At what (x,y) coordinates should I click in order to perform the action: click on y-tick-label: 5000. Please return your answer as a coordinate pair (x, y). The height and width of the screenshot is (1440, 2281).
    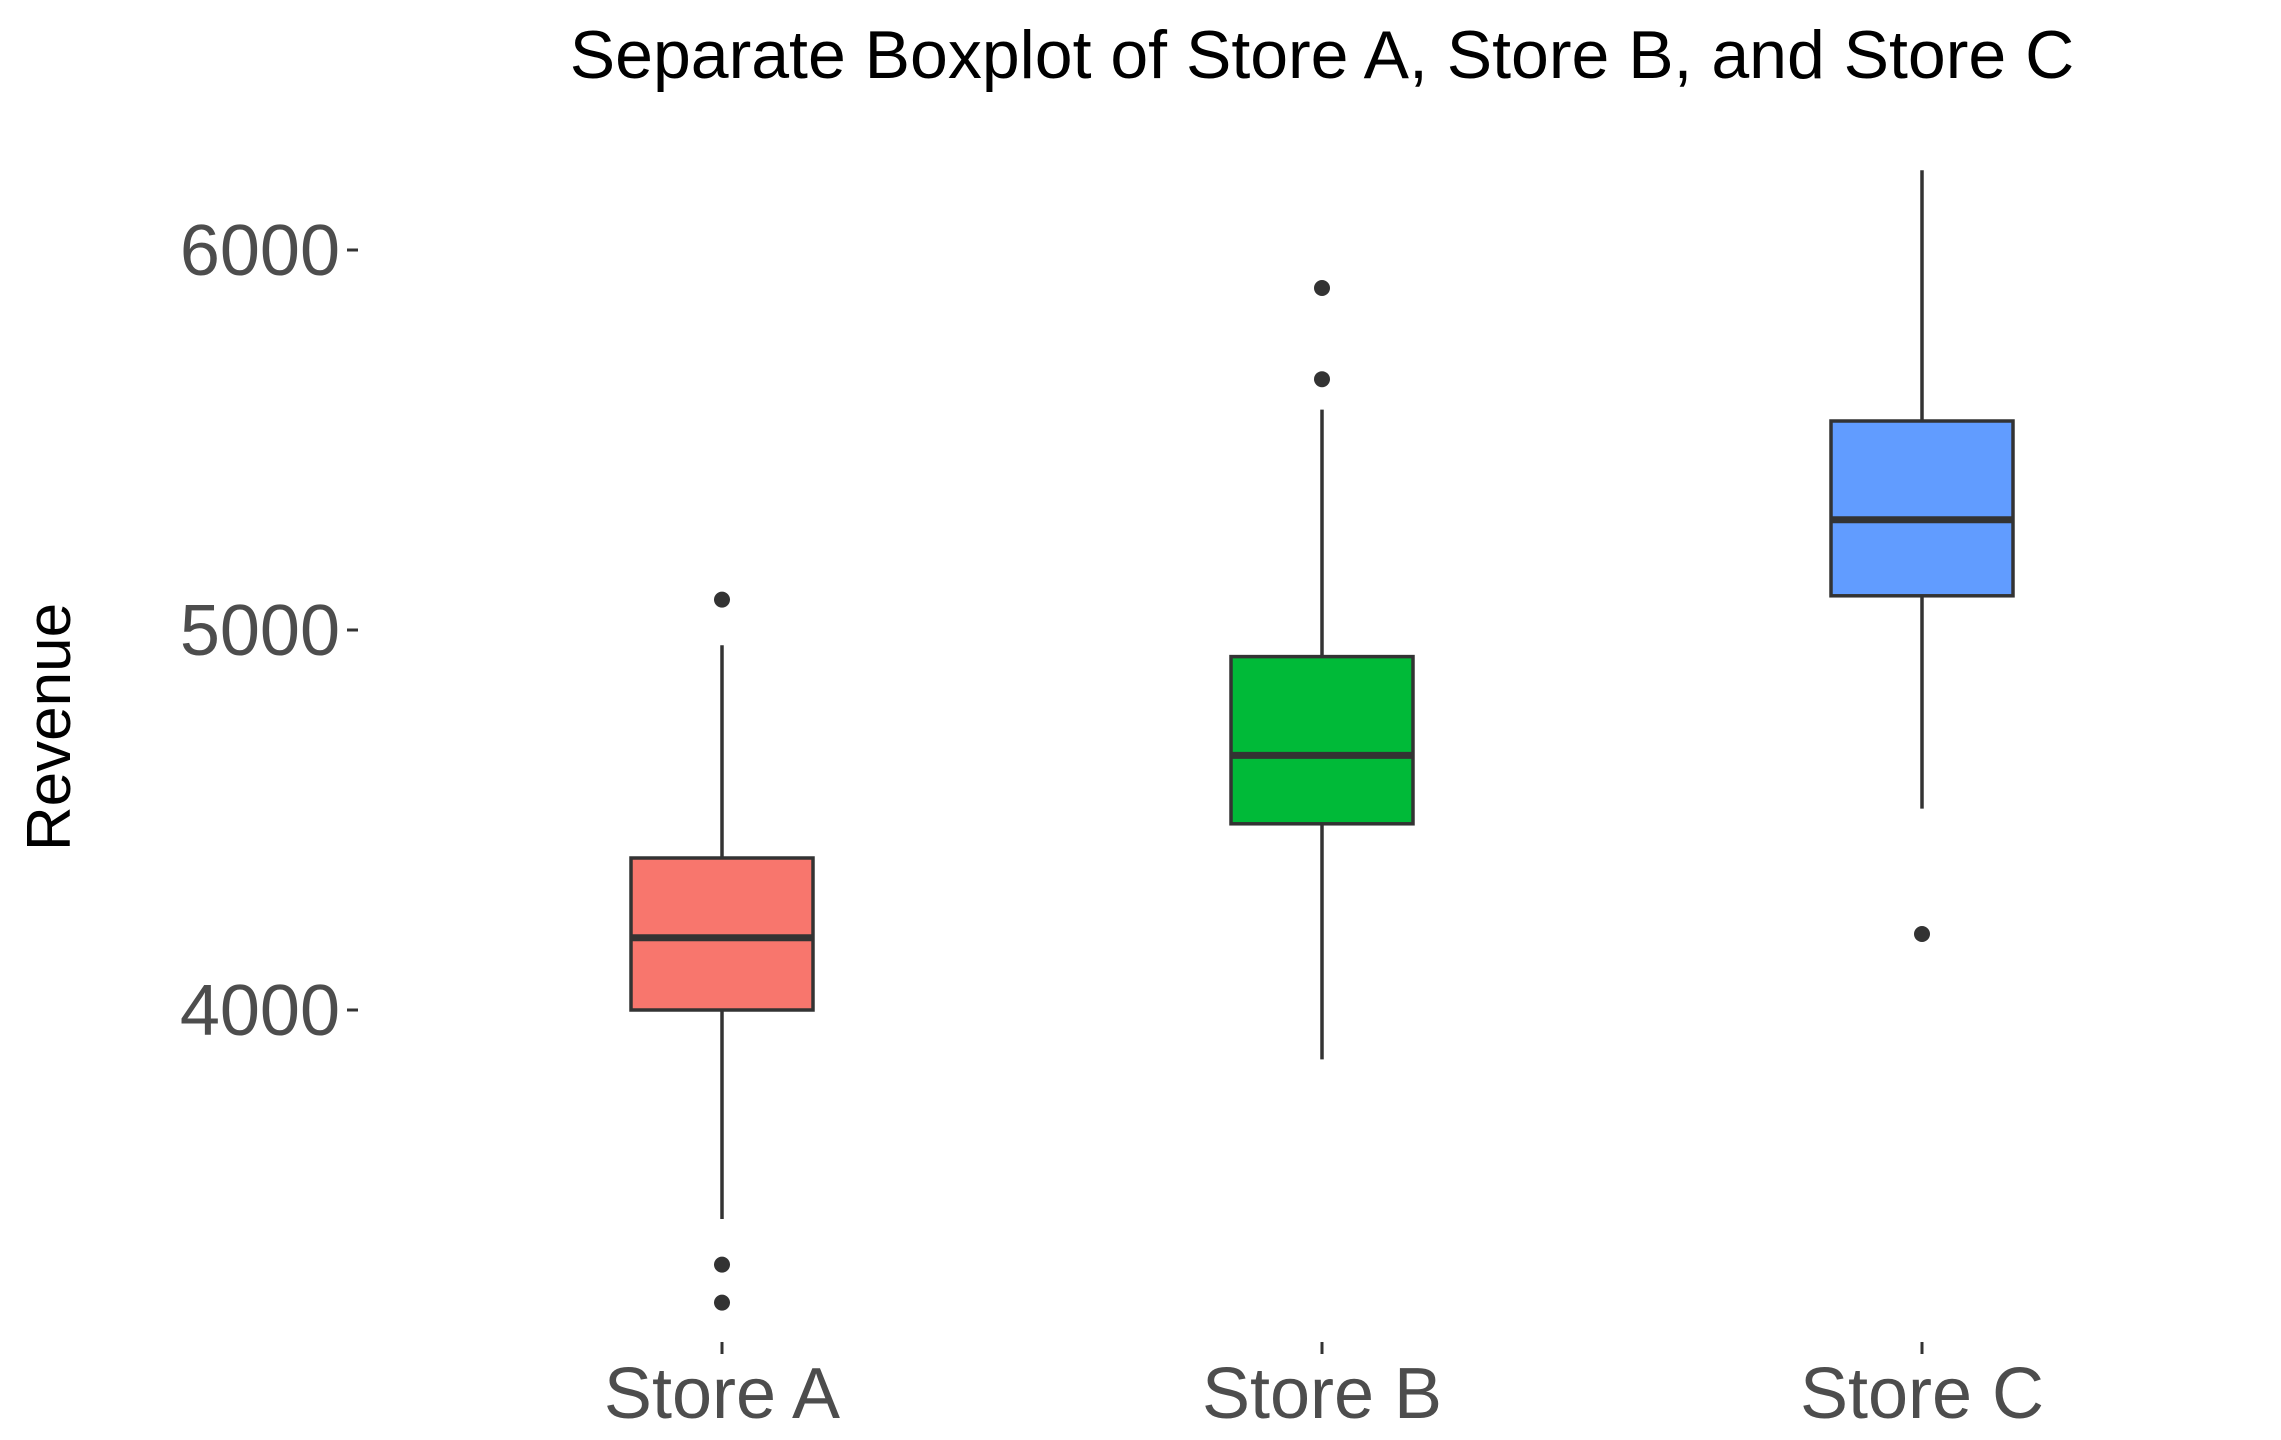
    Looking at the image, I should click on (260, 631).